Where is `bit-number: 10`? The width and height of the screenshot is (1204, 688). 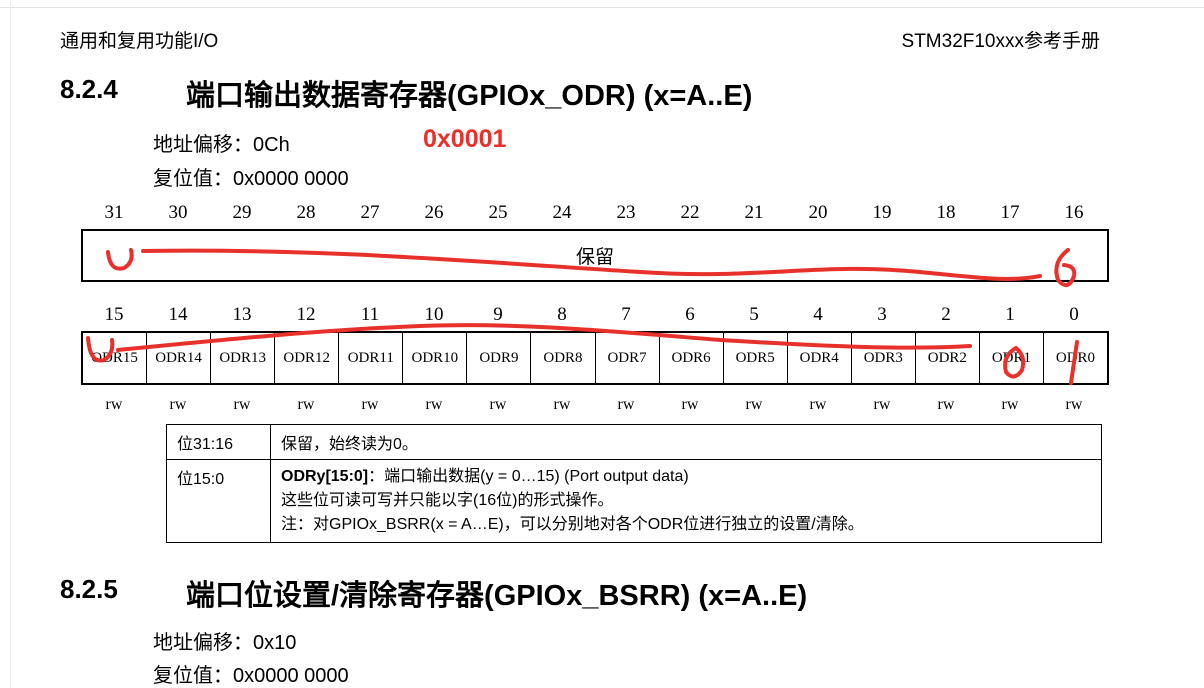
bit-number: 10 is located at coordinates (434, 314).